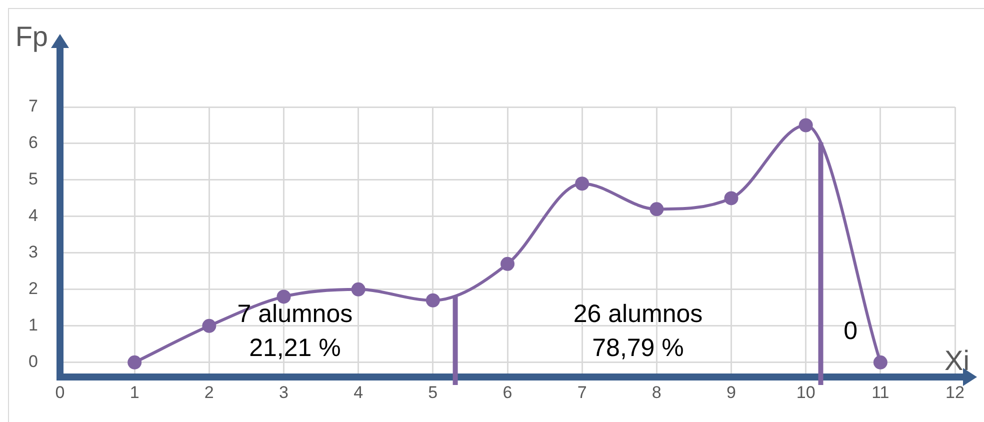 The image size is (984, 422). I want to click on y-tick-label: 2, so click(33, 288).